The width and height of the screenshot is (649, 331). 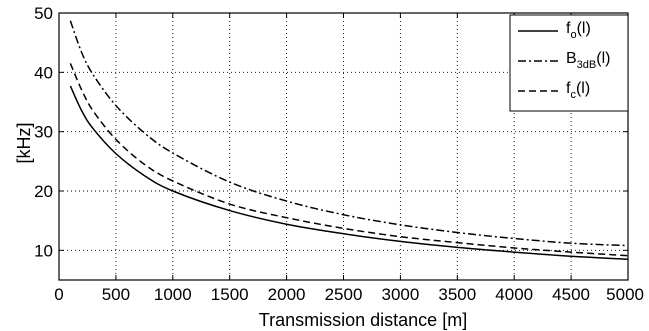 What do you see at coordinates (363, 320) in the screenshot?
I see `x-axis-label: Transmission distance [m]` at bounding box center [363, 320].